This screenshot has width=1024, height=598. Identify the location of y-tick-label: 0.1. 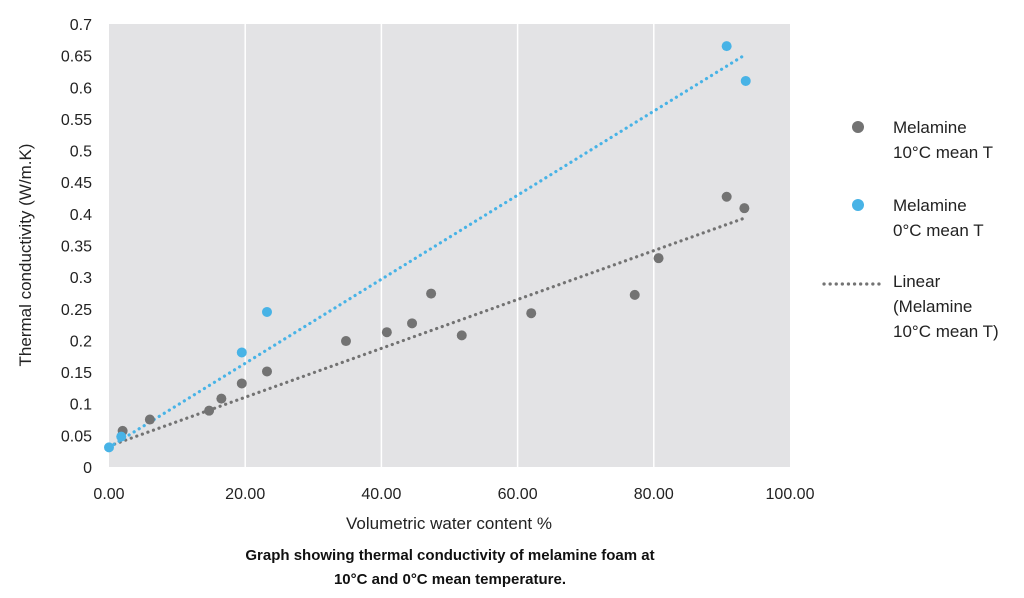
(81, 405).